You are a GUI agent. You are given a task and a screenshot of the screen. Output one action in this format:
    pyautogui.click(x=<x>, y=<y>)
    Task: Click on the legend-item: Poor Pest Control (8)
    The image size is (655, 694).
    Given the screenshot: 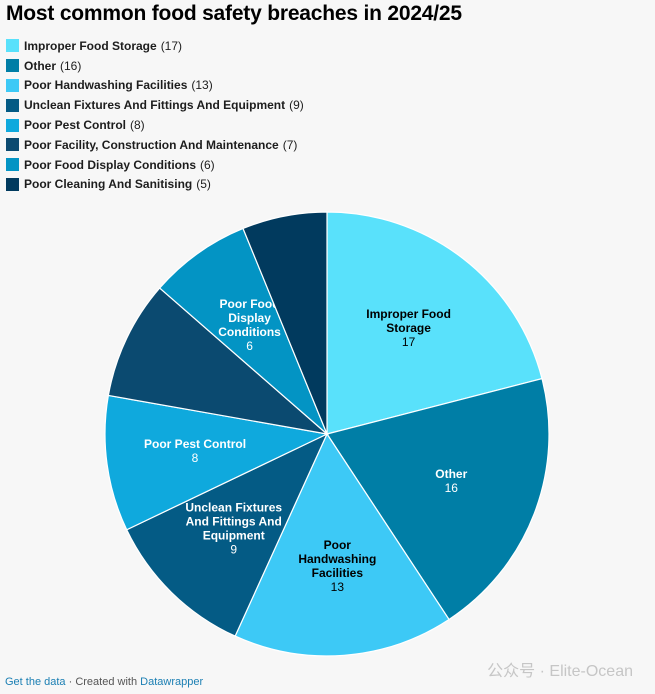 What is the action you would take?
    pyautogui.click(x=155, y=125)
    